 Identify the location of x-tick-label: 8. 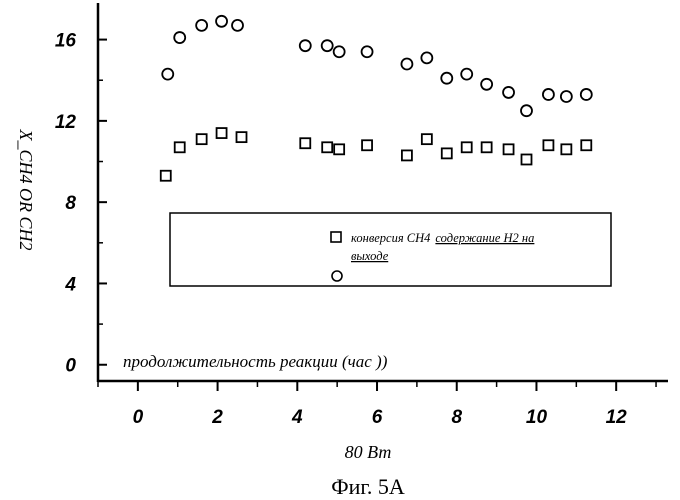
(456, 417).